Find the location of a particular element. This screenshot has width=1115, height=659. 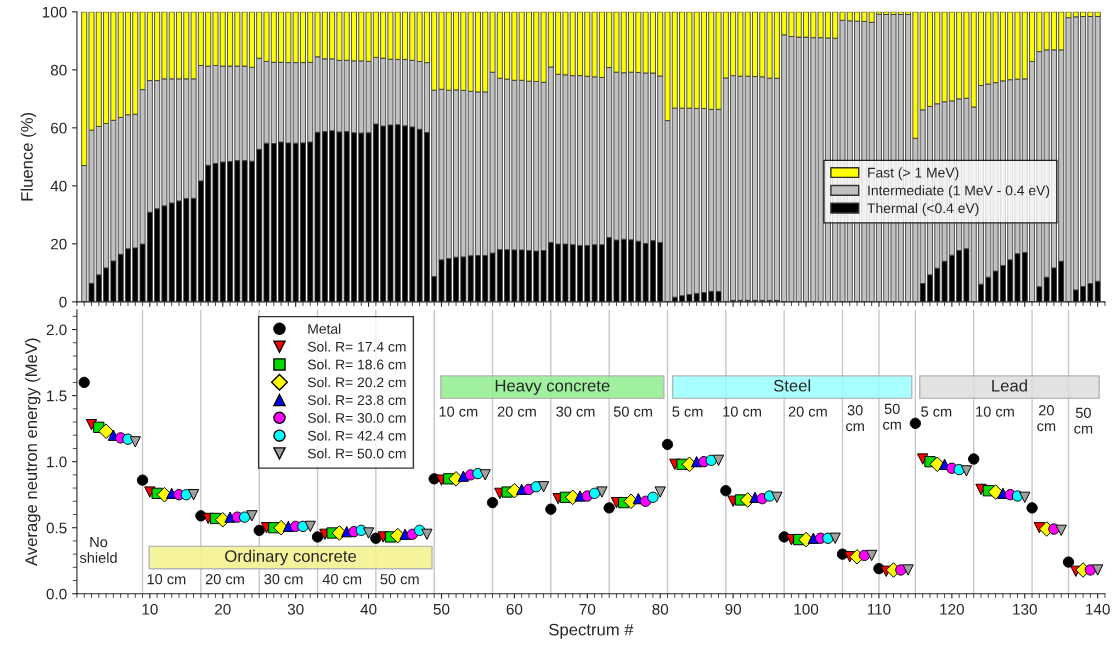

x-tick-label: 60 is located at coordinates (514, 609).